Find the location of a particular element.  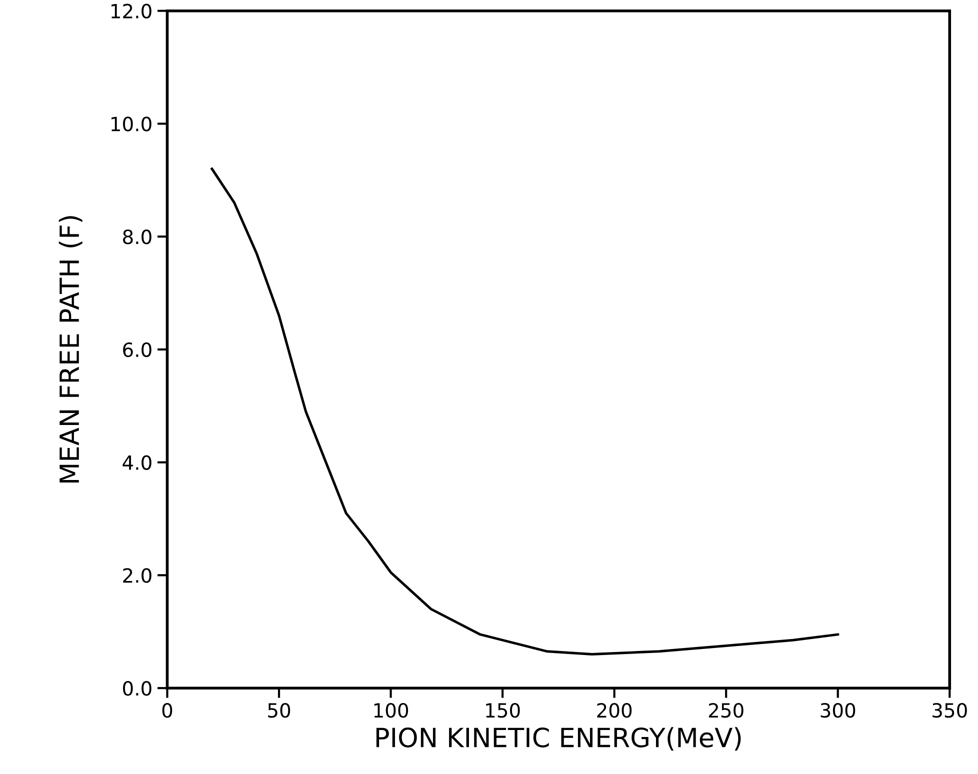

y-tick-label: 12.0 is located at coordinates (131, 11).